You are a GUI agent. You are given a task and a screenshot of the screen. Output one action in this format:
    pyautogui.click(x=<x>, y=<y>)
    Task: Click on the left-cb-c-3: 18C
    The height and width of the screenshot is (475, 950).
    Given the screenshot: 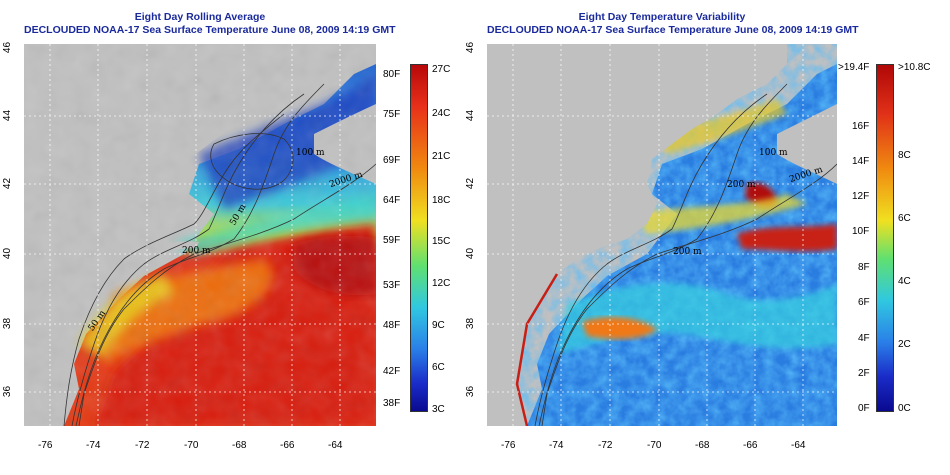 What is the action you would take?
    pyautogui.click(x=441, y=200)
    